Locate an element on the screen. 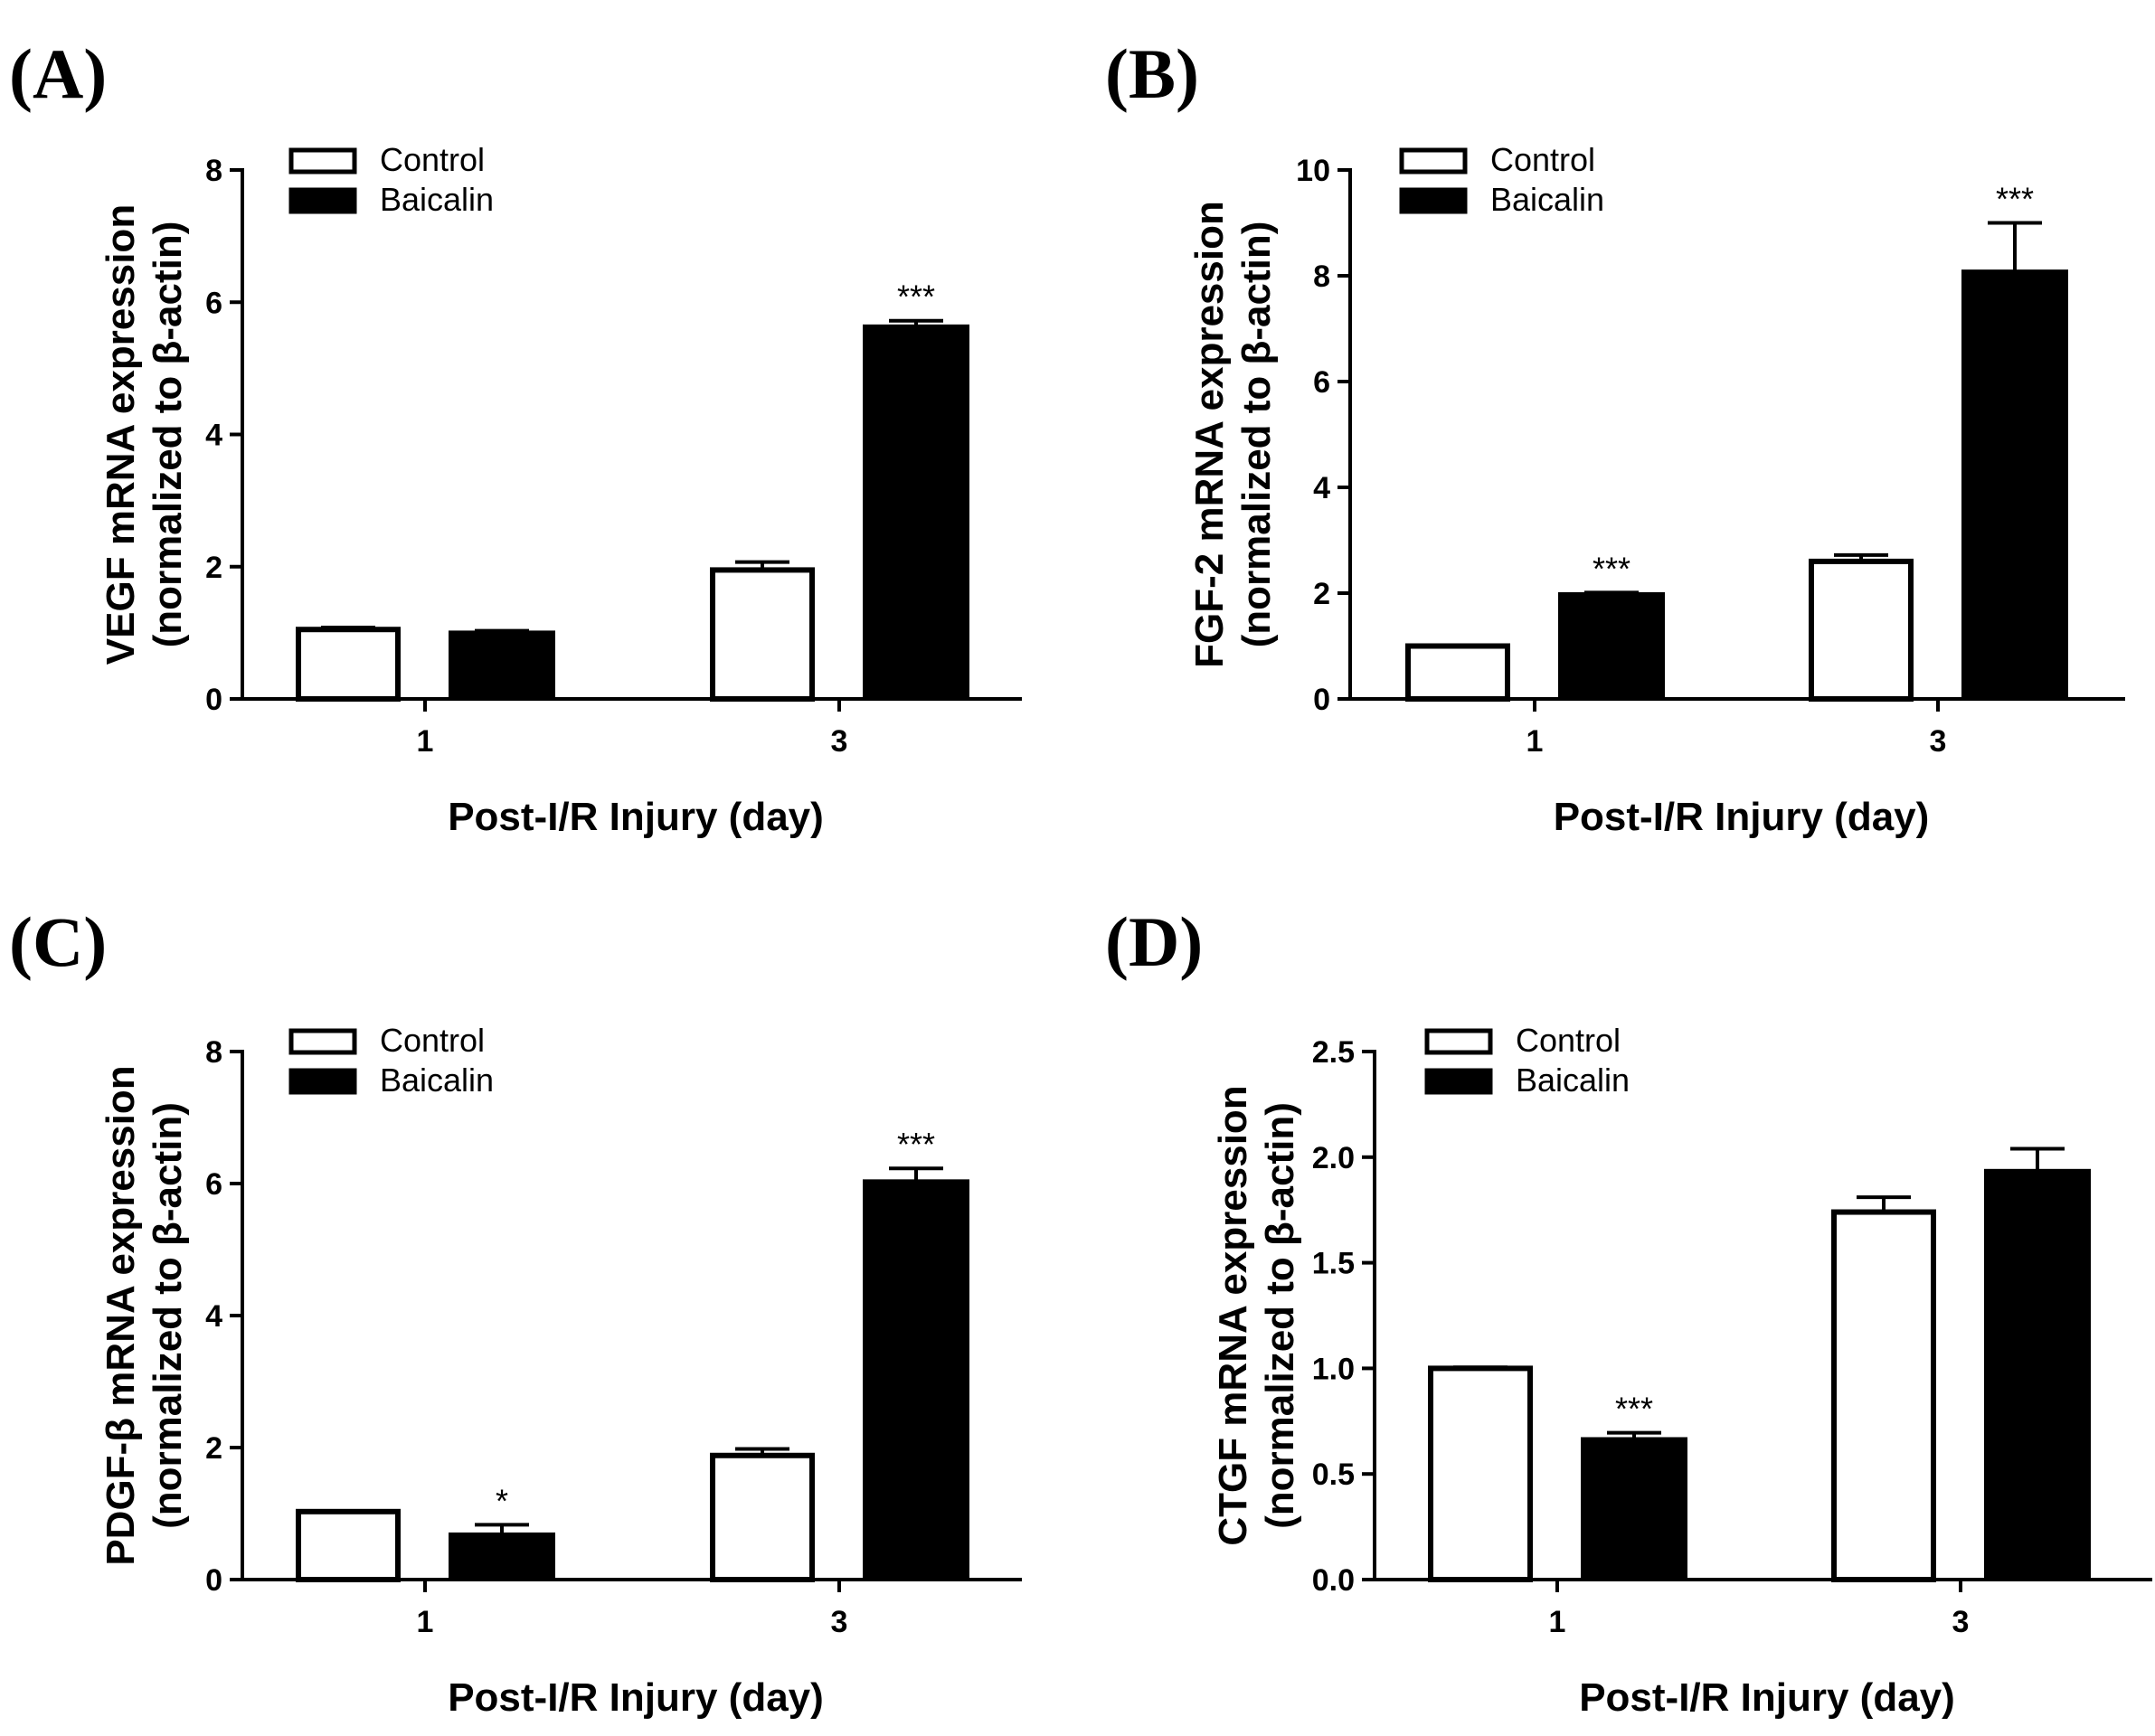 The height and width of the screenshot is (1736, 2155). panel-letter: (D) is located at coordinates (1154, 942).